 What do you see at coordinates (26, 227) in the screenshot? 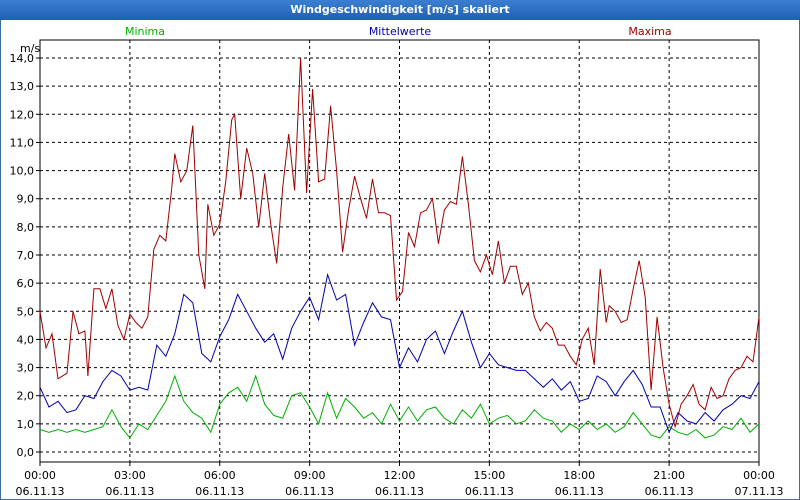
I see `y-tick-label: 8,0` at bounding box center [26, 227].